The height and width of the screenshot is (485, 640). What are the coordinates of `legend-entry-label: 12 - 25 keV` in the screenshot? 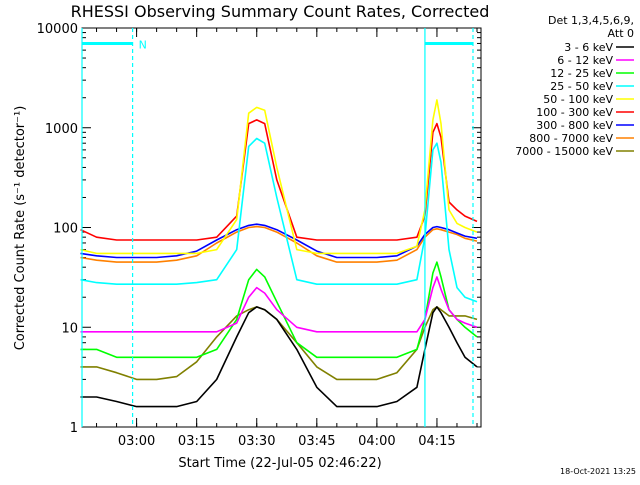 It's located at (581, 73).